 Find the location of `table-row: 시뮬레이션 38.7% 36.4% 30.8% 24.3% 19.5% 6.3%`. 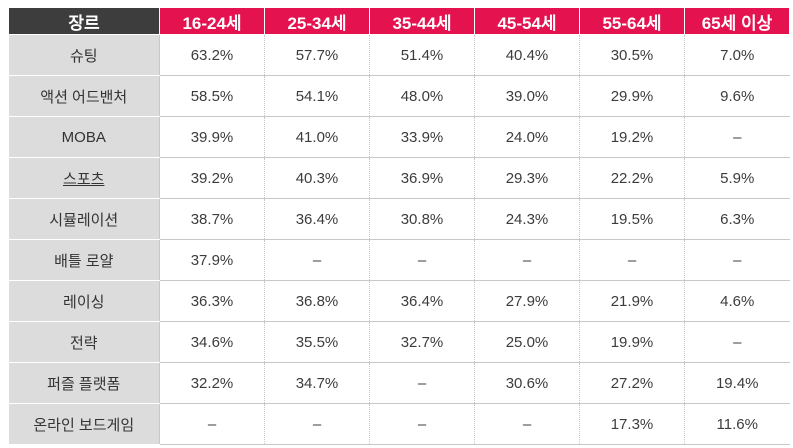

table-row: 시뮬레이션 38.7% 36.4% 30.8% 24.3% 19.5% 6.3% is located at coordinates (399, 219).